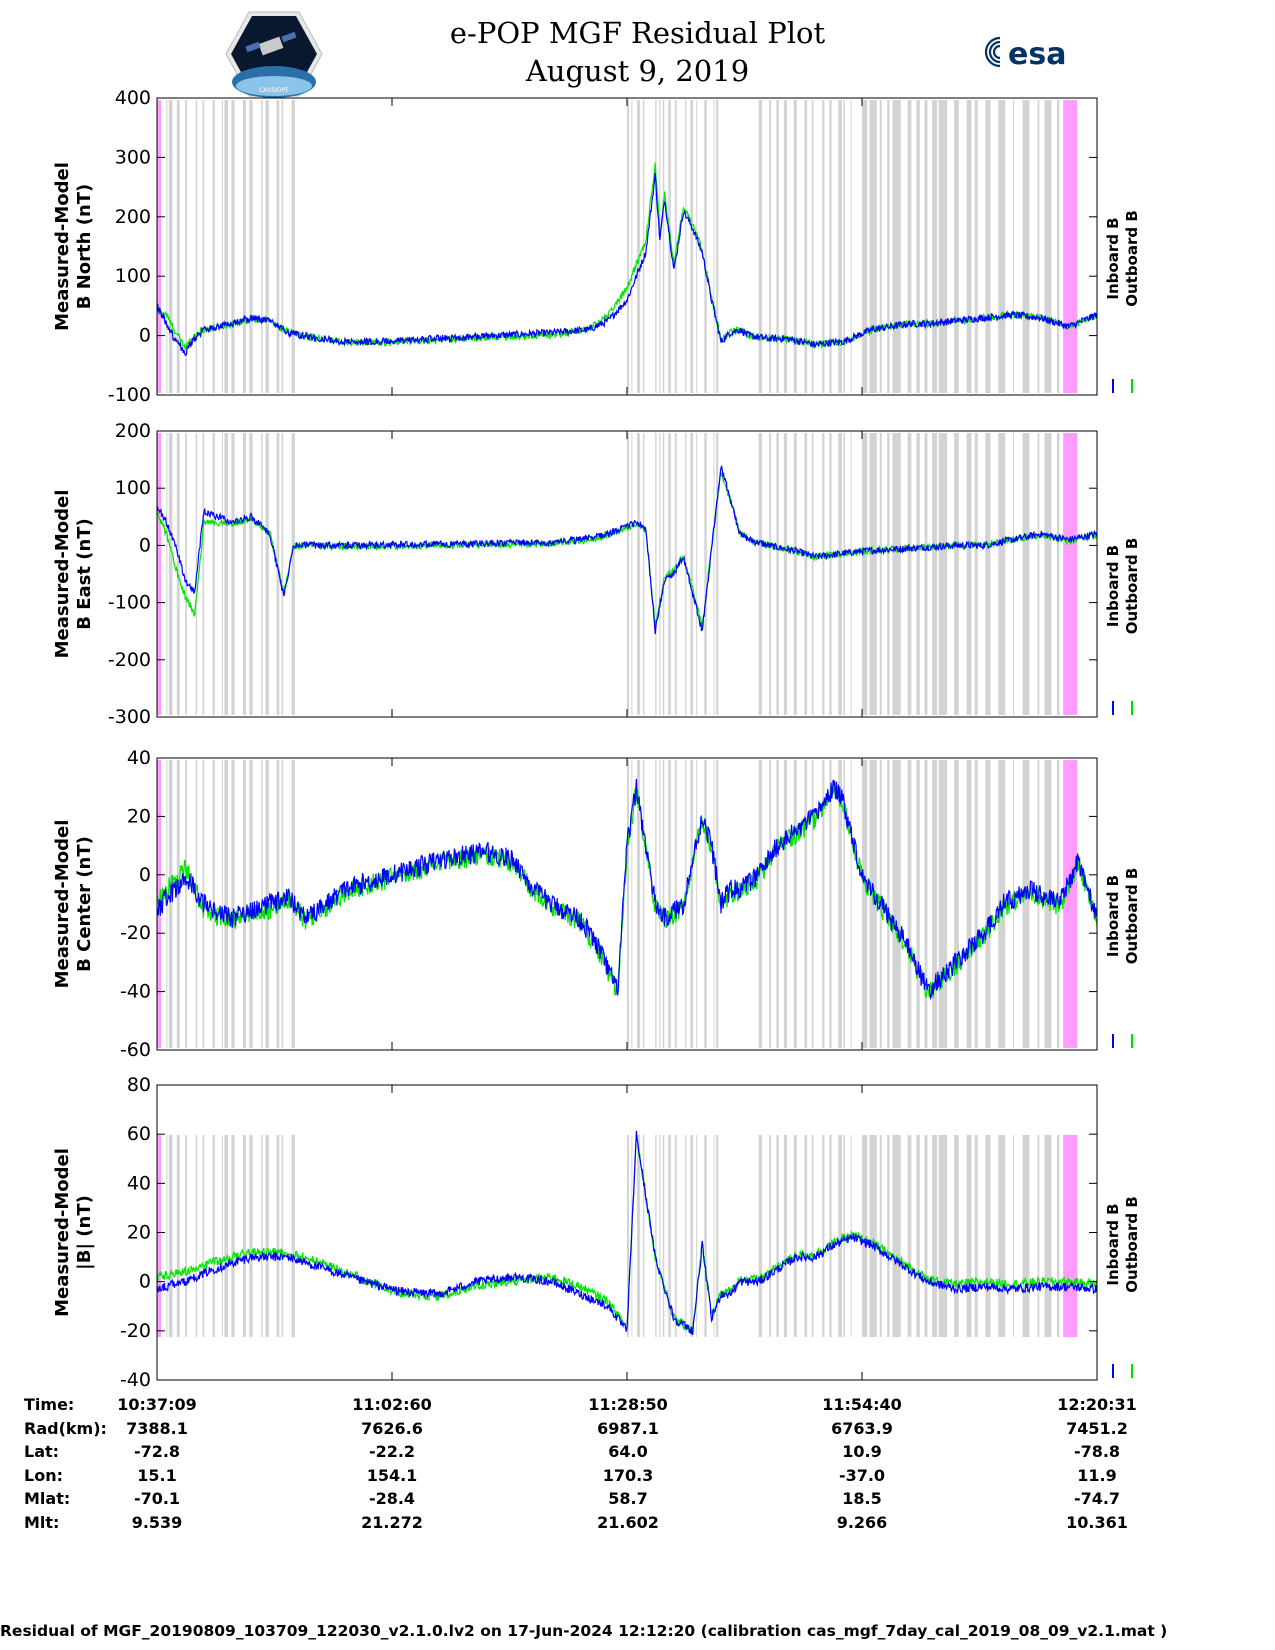 The height and width of the screenshot is (1650, 1275). I want to click on y-tick-label: -20, so click(135, 933).